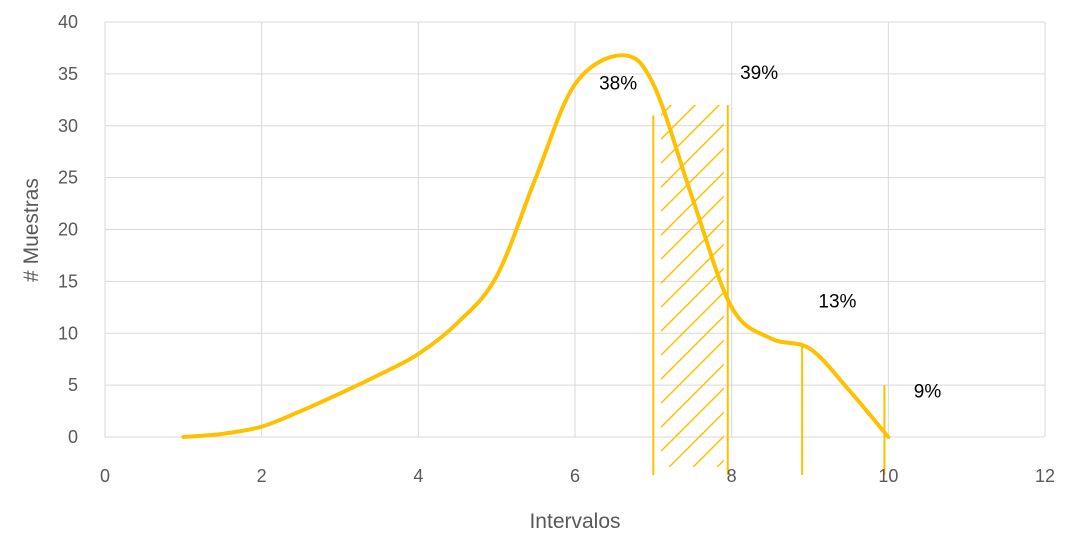  Describe the element at coordinates (575, 476) in the screenshot. I see `x-tick-label: 6` at that location.